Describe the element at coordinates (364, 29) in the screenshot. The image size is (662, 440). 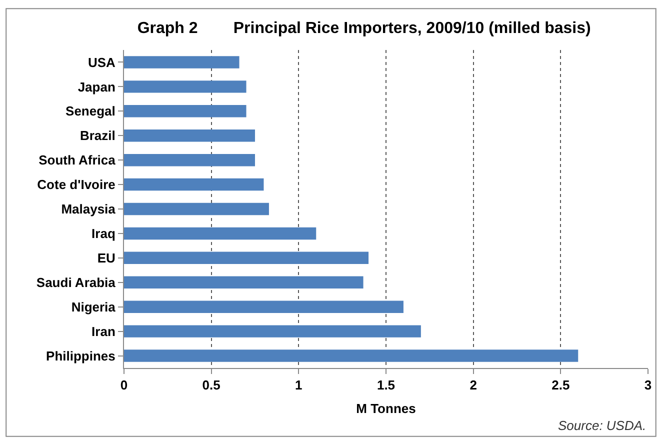
I see `chart-title: Graph 2 Principal Rice Importers, 2009/10 (milled basis)` at that location.